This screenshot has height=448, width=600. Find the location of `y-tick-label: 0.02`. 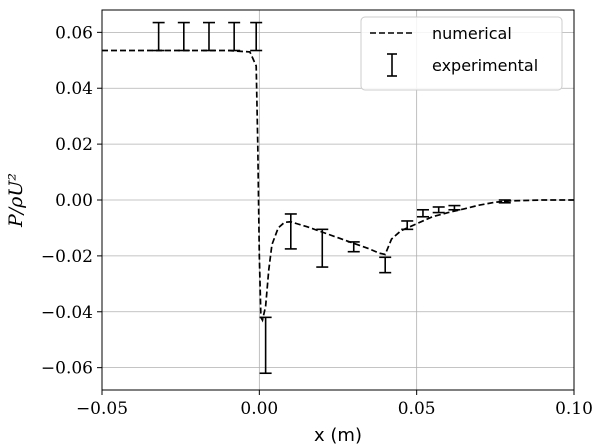

y-tick-label: 0.02 is located at coordinates (74, 145).